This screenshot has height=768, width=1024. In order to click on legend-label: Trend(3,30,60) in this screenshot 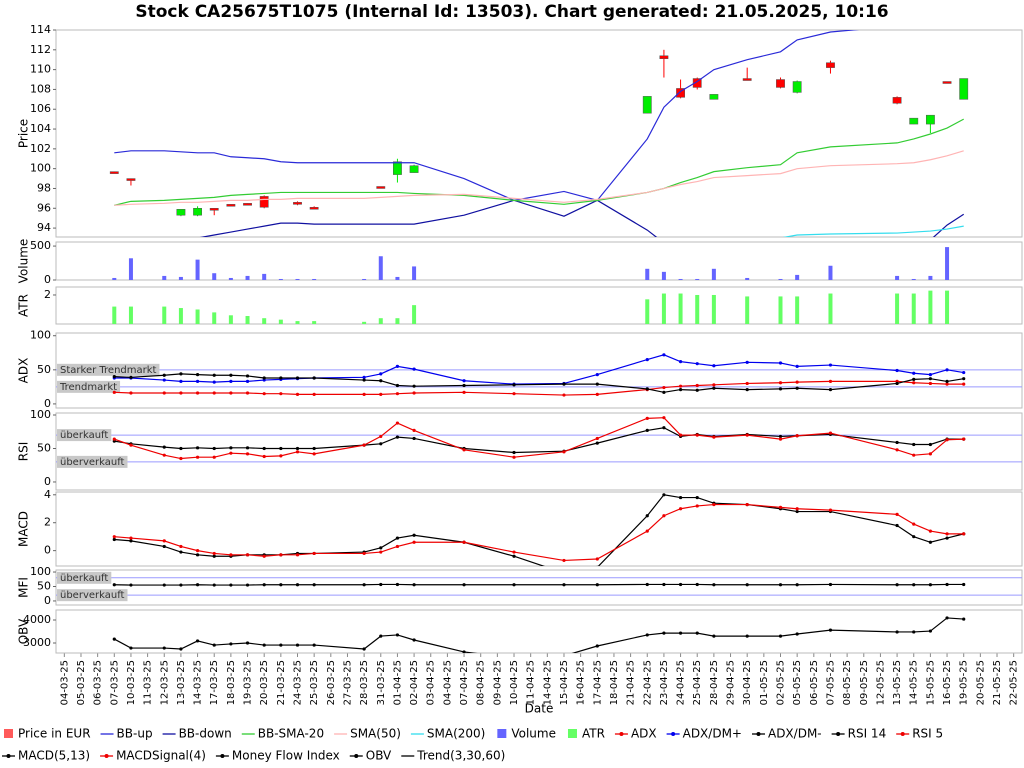, I will do `click(460, 756)`.